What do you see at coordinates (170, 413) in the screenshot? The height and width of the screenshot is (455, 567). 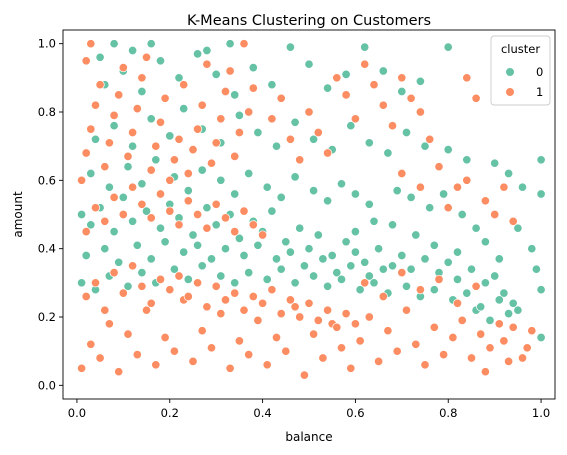 I see `x-tick-label: 0.2` at bounding box center [170, 413].